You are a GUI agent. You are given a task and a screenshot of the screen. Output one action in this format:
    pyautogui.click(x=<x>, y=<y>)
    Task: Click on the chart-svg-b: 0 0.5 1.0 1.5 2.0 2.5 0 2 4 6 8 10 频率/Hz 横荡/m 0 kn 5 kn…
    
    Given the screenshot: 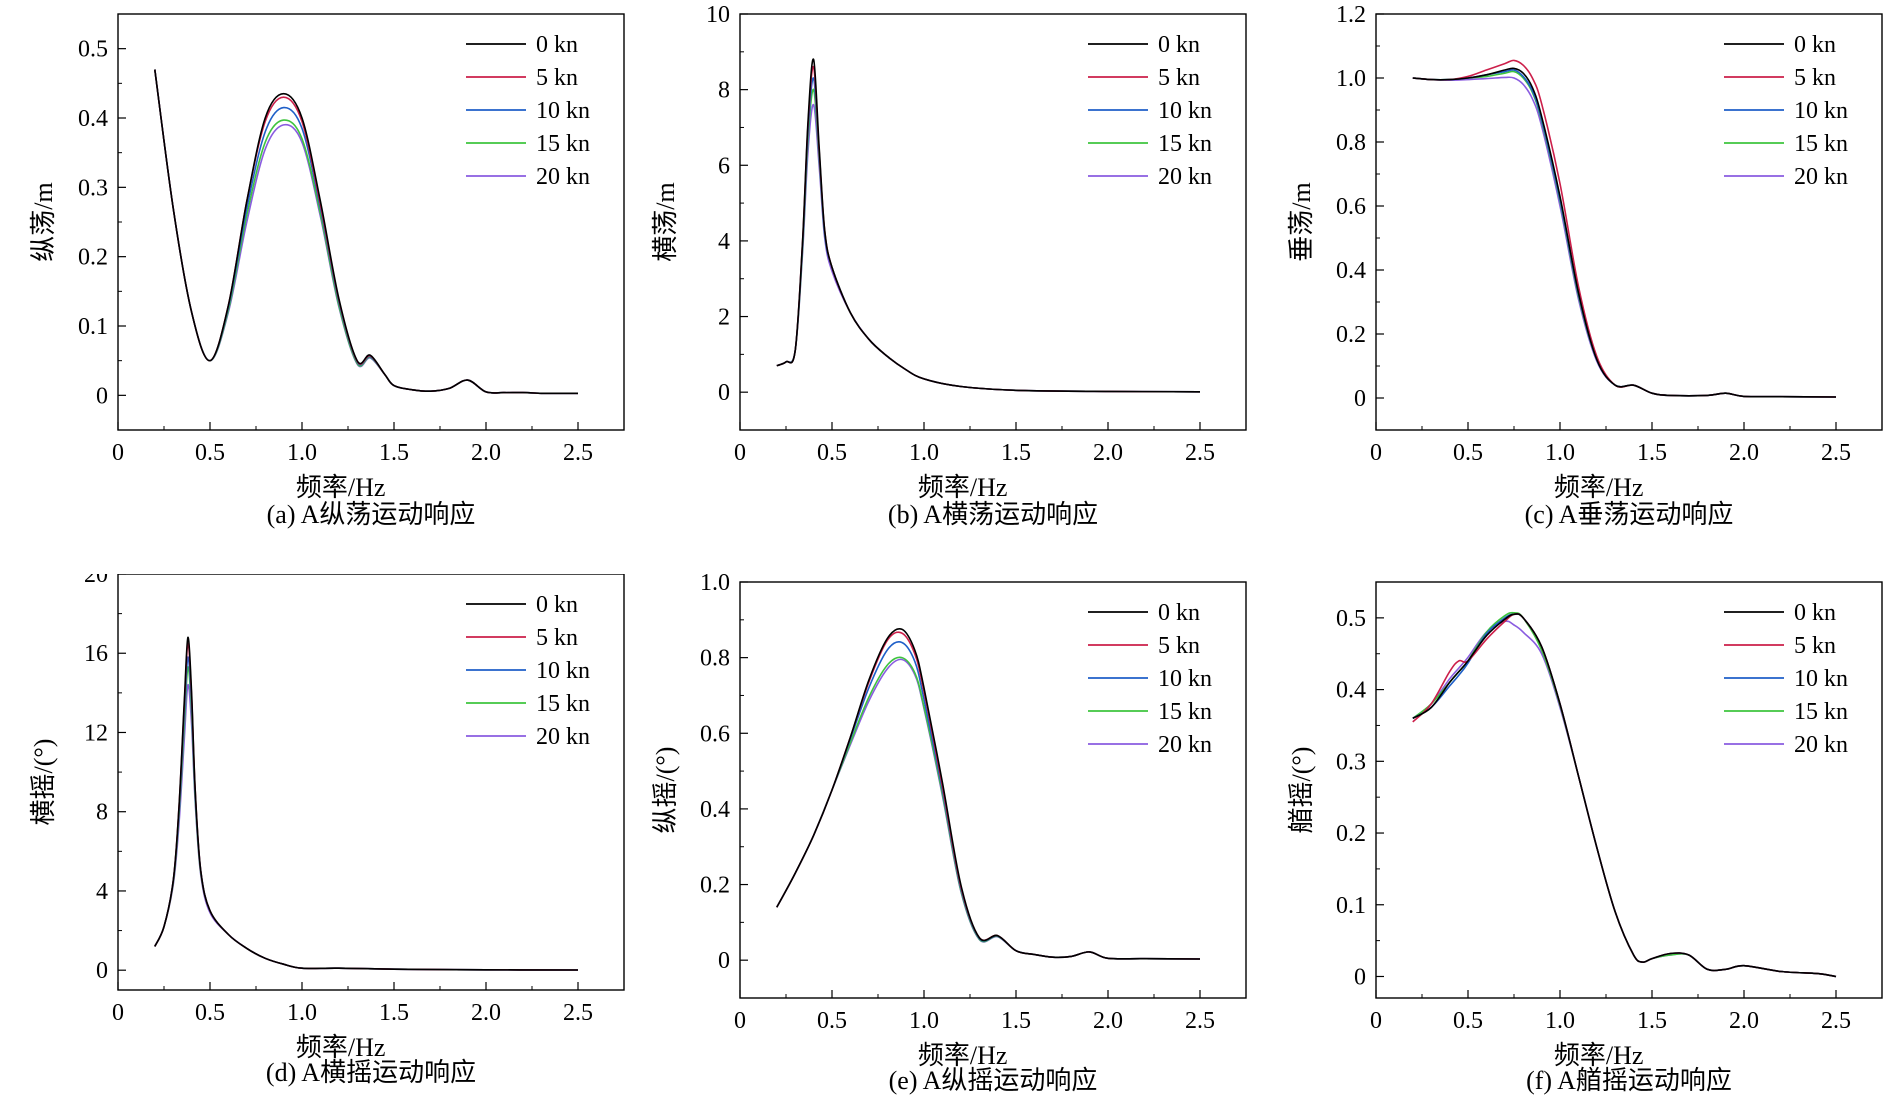 What is the action you would take?
    pyautogui.click(x=949, y=252)
    